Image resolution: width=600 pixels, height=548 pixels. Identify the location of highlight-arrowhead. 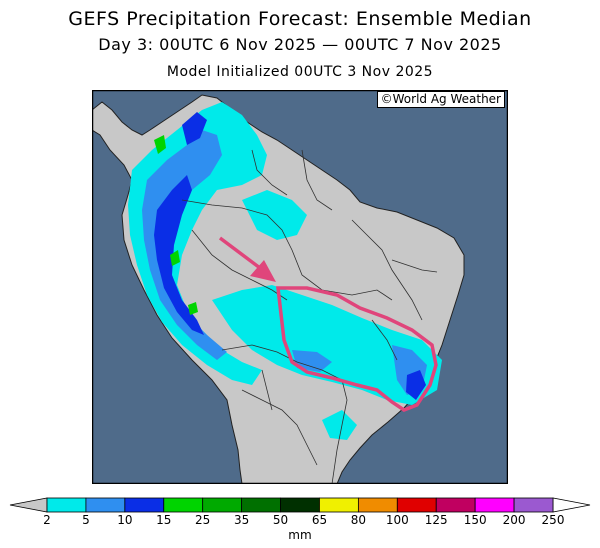
(263, 271).